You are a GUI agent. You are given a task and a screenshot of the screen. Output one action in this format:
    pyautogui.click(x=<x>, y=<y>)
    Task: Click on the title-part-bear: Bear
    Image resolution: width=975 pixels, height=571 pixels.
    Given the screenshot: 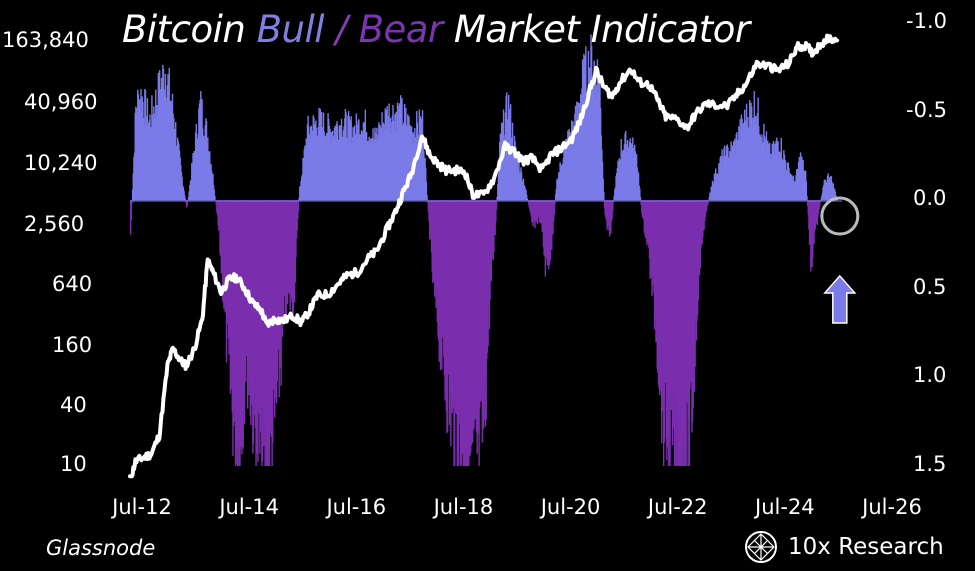 What is the action you would take?
    pyautogui.click(x=401, y=29)
    